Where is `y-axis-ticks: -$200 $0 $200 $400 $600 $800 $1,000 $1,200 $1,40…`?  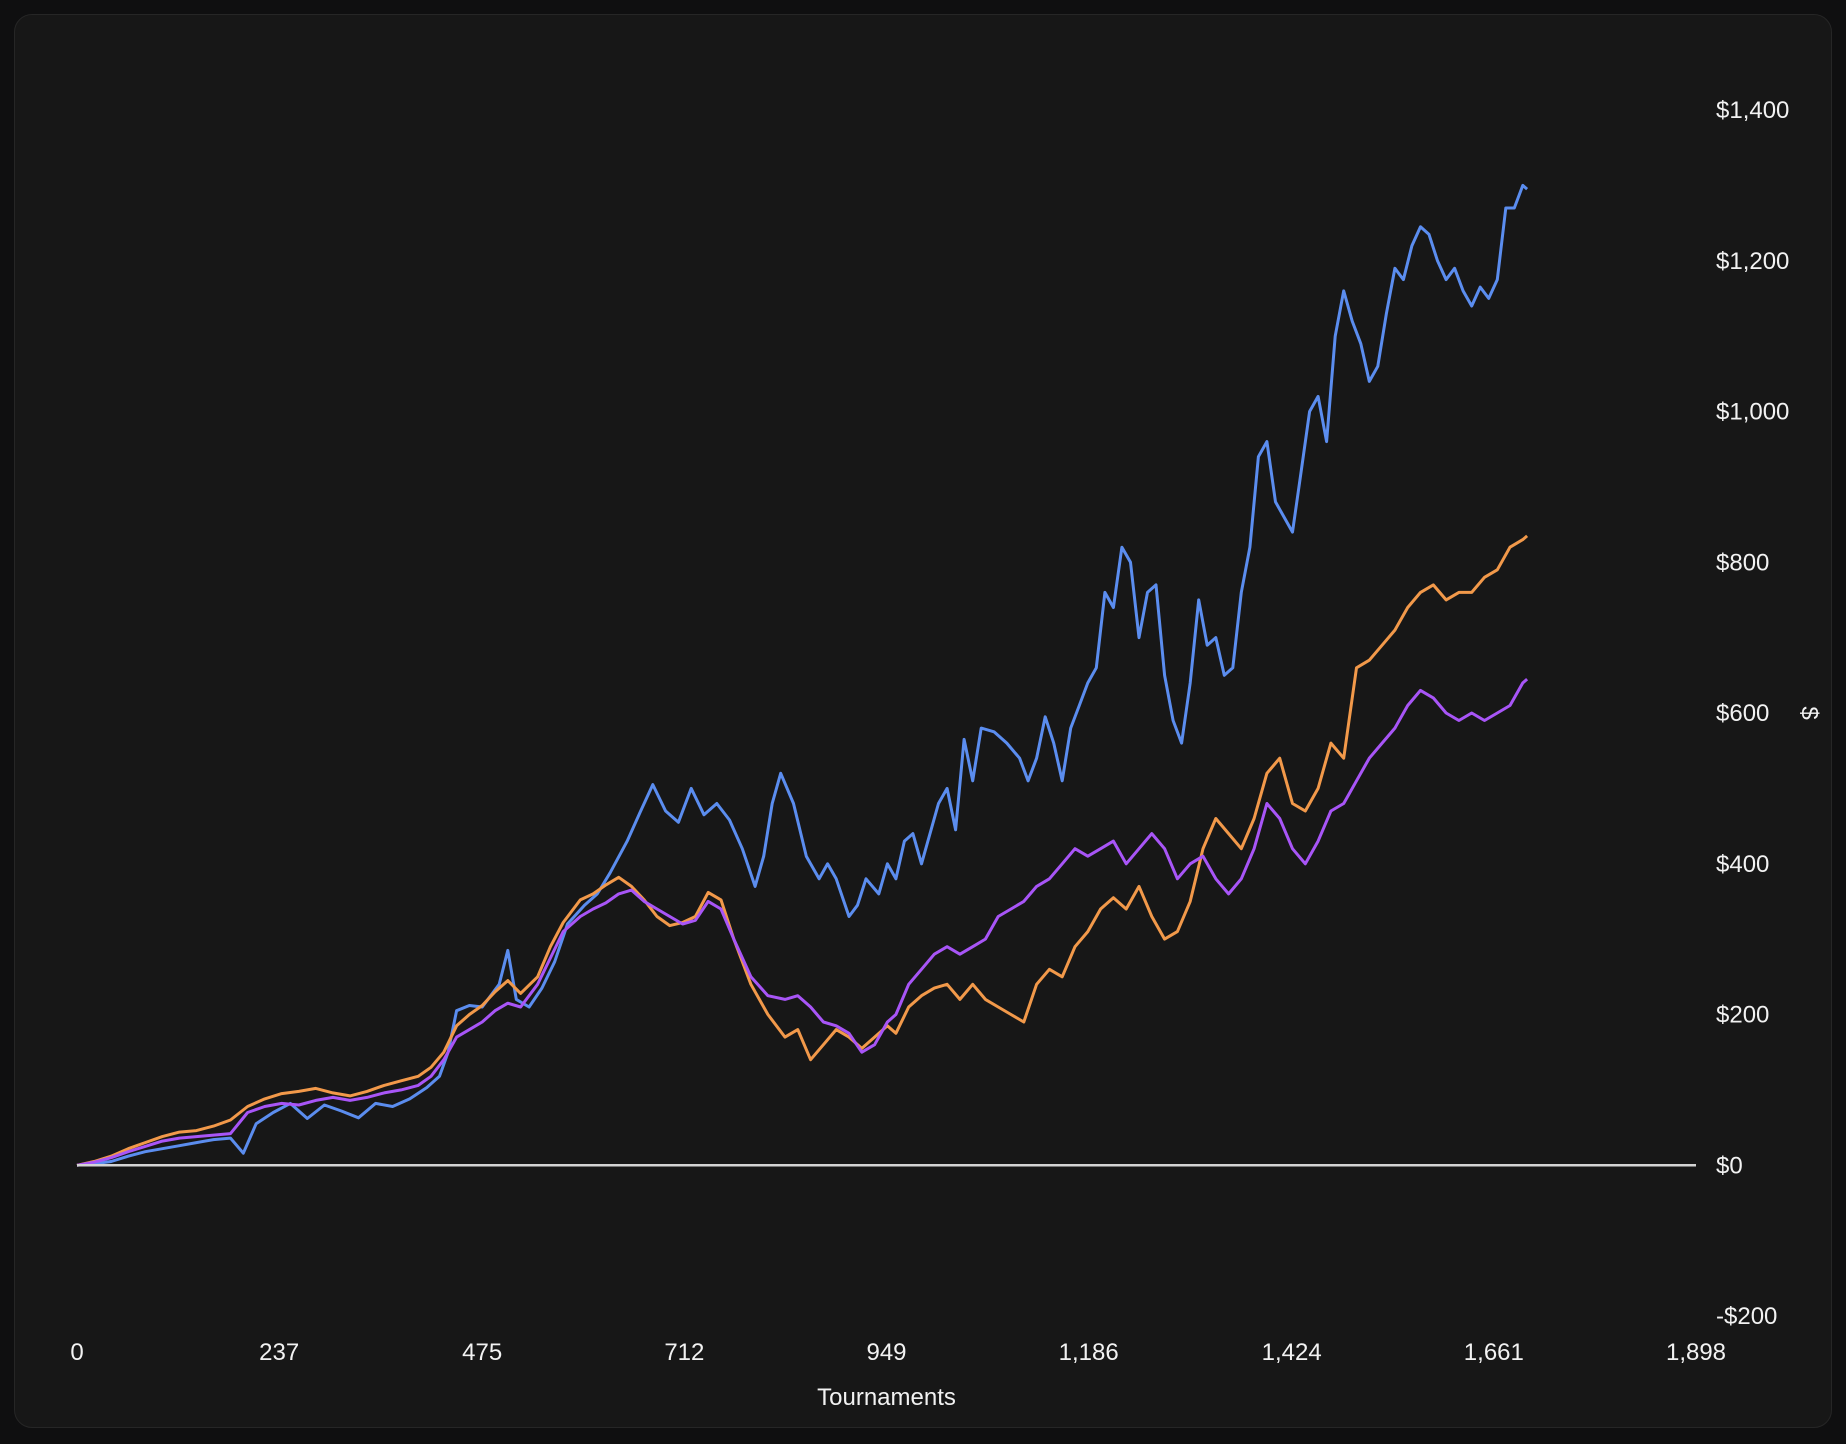
y-axis-ticks: -$200 $0 $200 $400 $600 $800 $1,000 $1,200 $1,40… is located at coordinates (1752, 713).